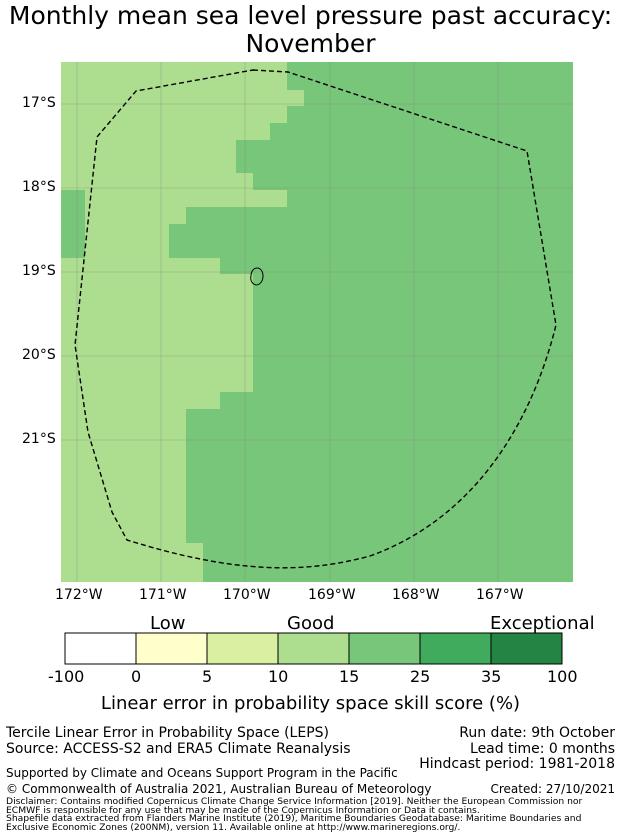 The image size is (621, 839). I want to click on lat-label-18s: 18°S, so click(39, 187).